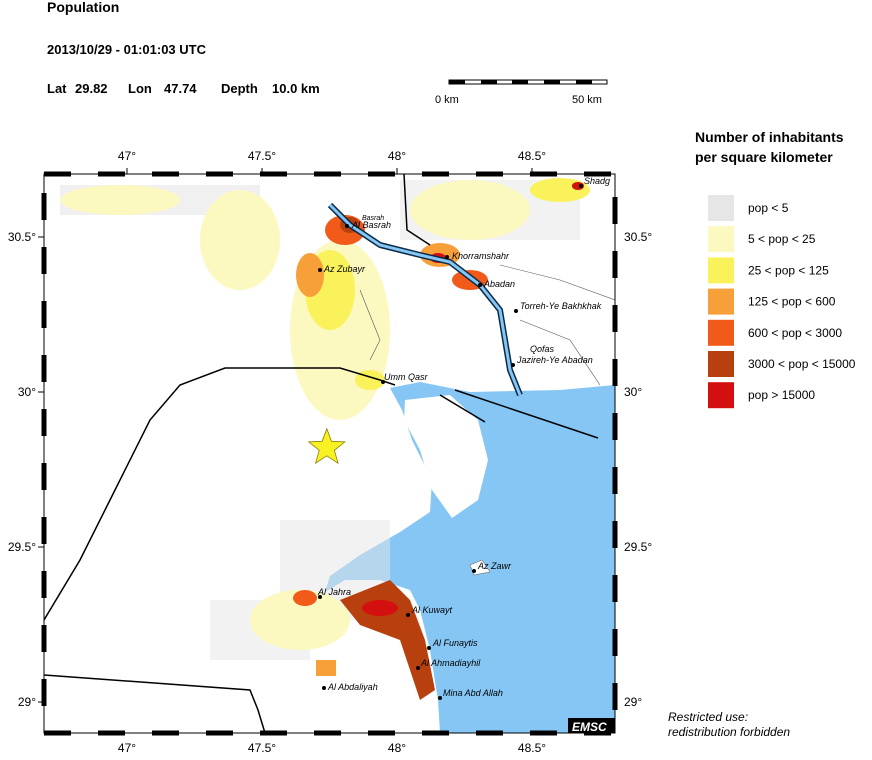 The height and width of the screenshot is (760, 872). I want to click on legend-label: 3000 < pop < 15000, so click(802, 364).